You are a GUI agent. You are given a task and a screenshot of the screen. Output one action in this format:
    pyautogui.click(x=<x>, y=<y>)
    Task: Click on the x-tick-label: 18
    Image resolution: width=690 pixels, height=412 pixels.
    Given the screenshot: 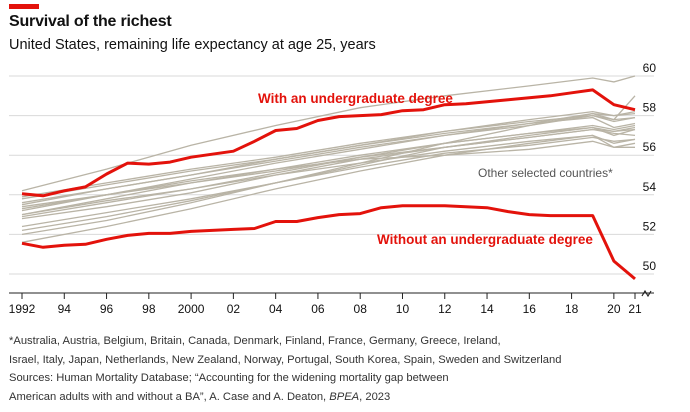 What is the action you would take?
    pyautogui.click(x=572, y=309)
    